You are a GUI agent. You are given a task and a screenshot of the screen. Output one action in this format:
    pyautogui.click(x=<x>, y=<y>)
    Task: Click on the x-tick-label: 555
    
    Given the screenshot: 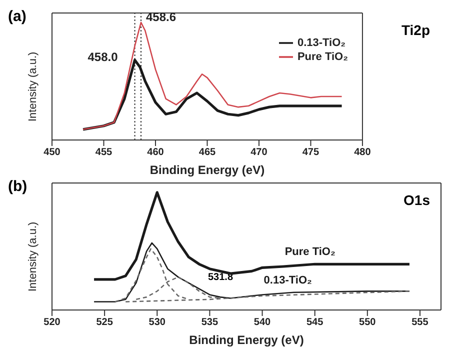 What is the action you would take?
    pyautogui.click(x=420, y=322)
    